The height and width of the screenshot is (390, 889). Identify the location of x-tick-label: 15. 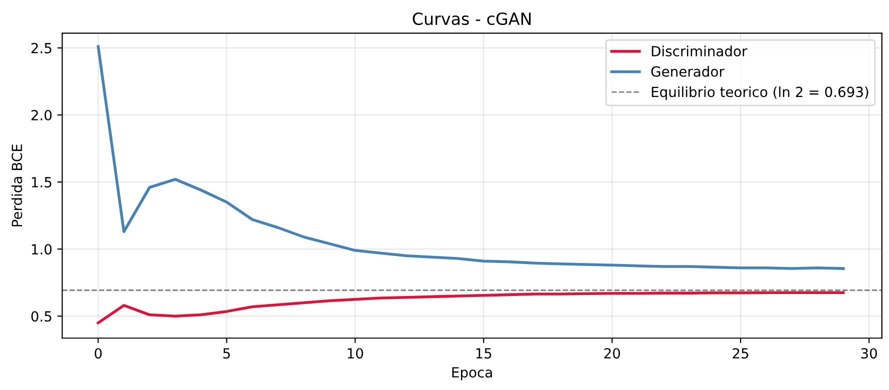
(484, 353).